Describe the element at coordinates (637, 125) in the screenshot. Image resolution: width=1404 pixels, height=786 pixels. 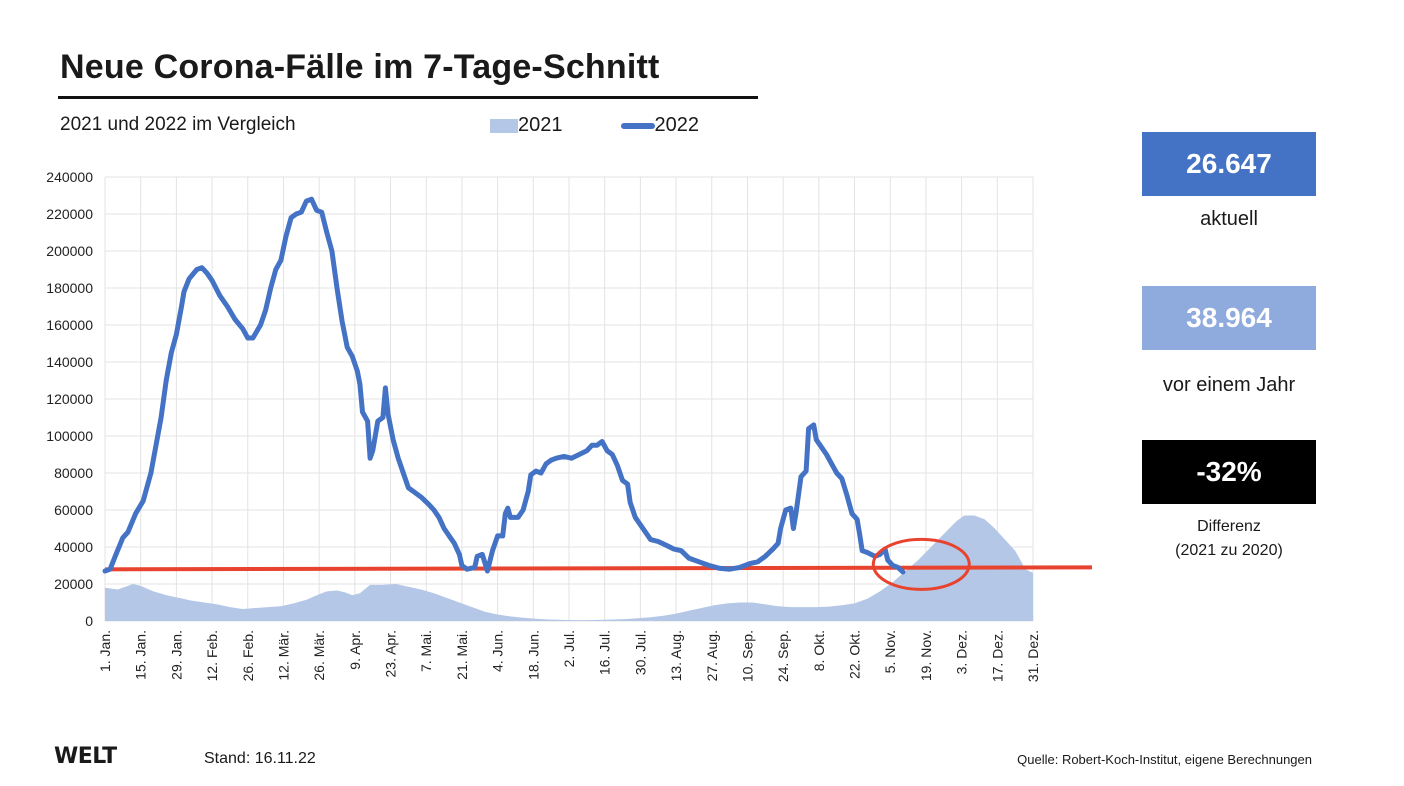
I see `legend-swatch-2022` at that location.